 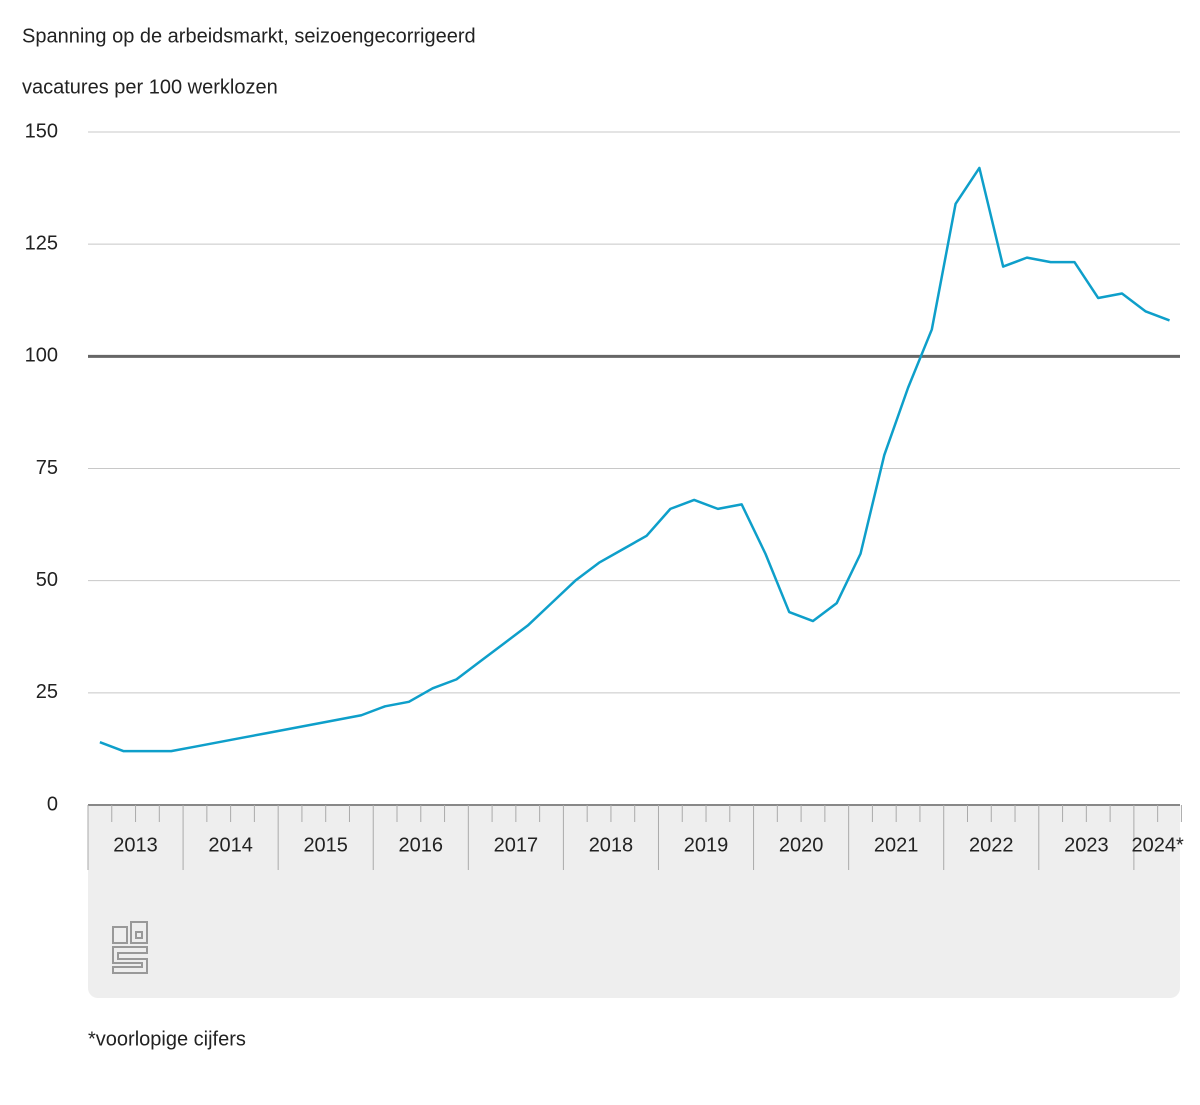 I want to click on footnote: *voorlopige cijfers, so click(x=167, y=1039).